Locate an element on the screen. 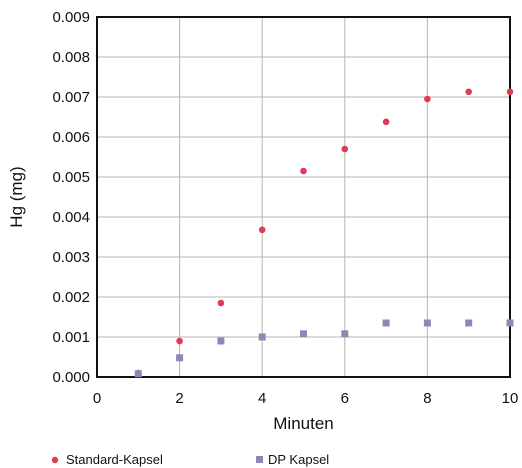 The image size is (522, 468). legend-marker-dp is located at coordinates (259, 459).